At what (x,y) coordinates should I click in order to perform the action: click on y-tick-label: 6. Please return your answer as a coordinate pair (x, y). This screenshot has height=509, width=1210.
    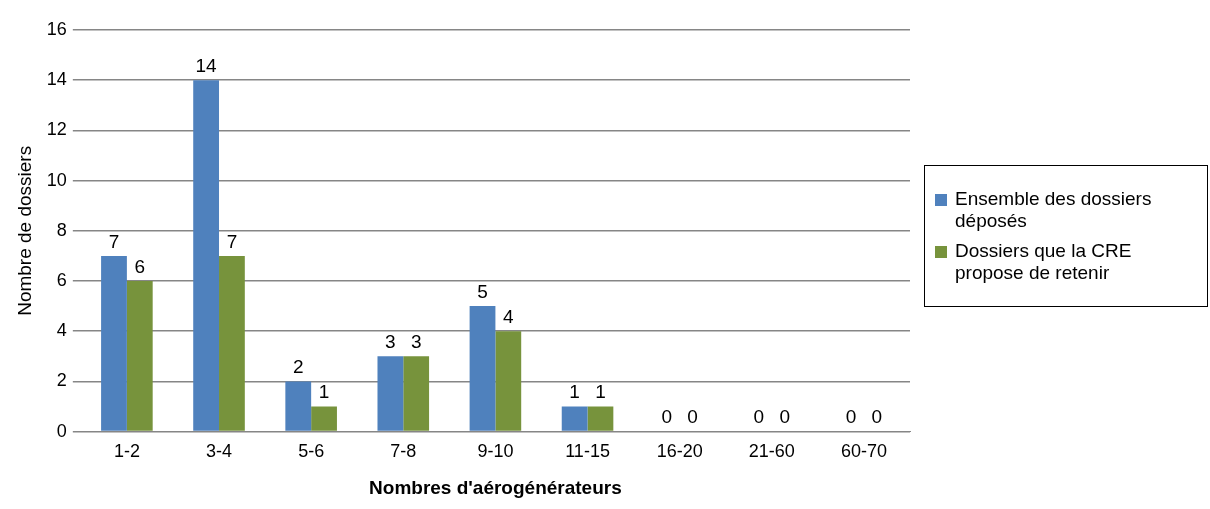
    Looking at the image, I should click on (61, 279).